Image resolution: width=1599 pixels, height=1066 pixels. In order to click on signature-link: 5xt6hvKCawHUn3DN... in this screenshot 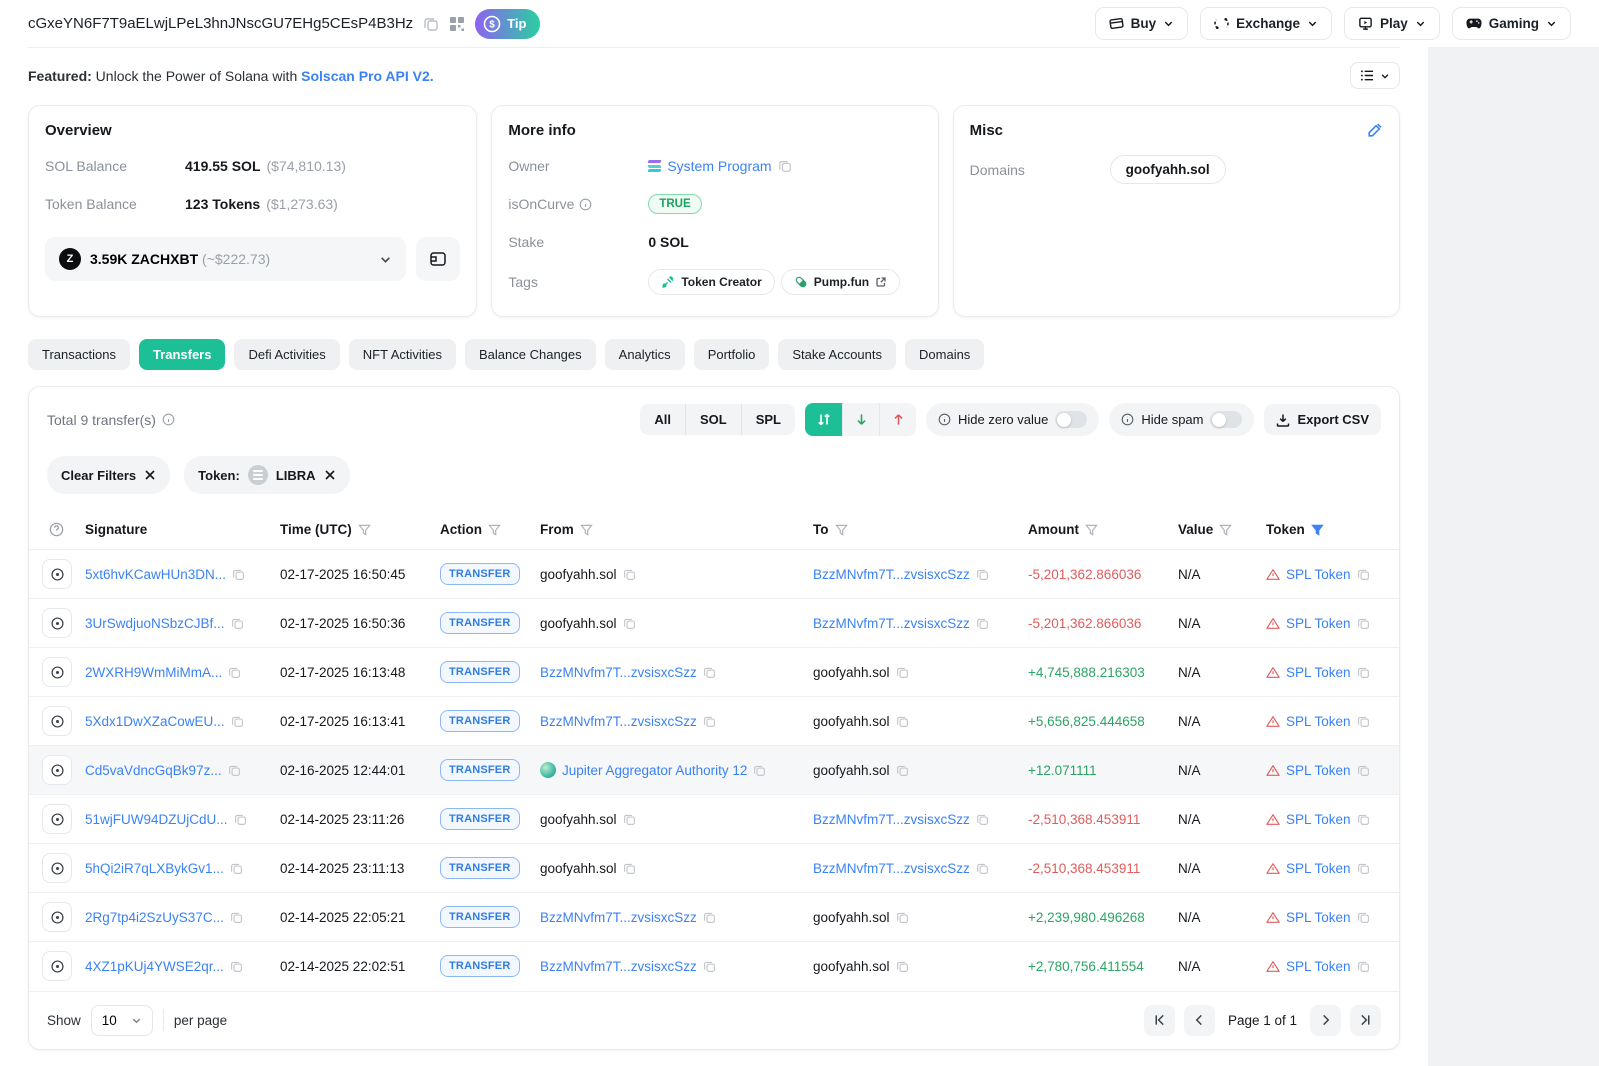, I will do `click(156, 574)`.